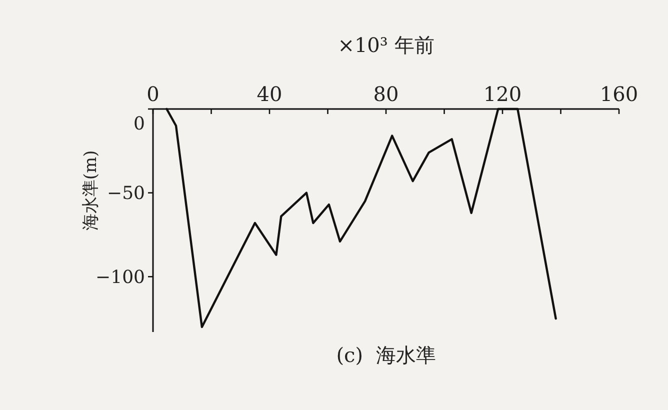 This screenshot has width=668, height=410. Describe the element at coordinates (269, 94) in the screenshot. I see `x-tick-label: 40` at that location.